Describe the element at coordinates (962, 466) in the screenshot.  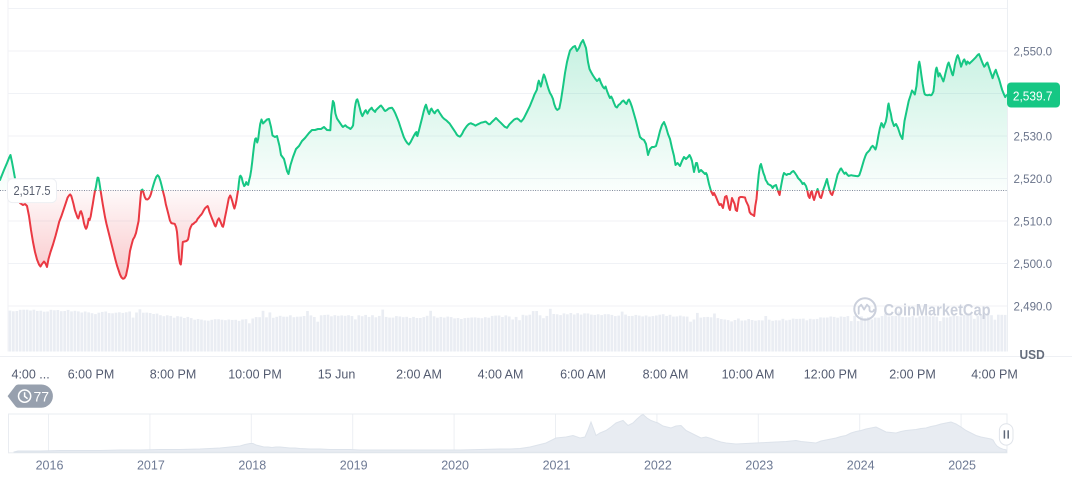
I see `svg-text: 2025` at that location.